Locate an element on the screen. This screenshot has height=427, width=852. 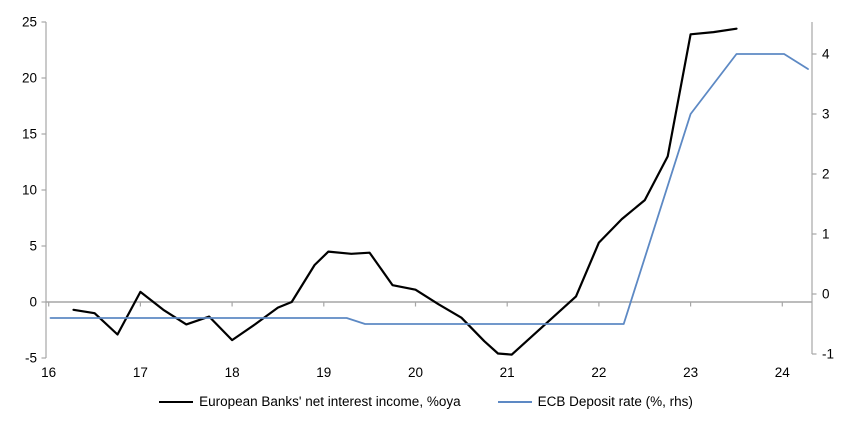
right-axis-tick-label: -1 is located at coordinates (828, 354).